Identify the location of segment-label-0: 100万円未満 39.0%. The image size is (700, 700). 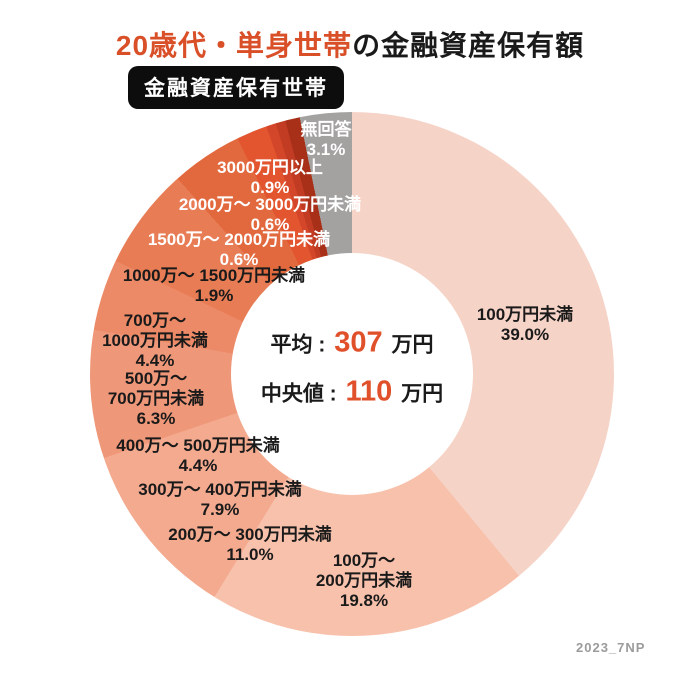
(525, 324).